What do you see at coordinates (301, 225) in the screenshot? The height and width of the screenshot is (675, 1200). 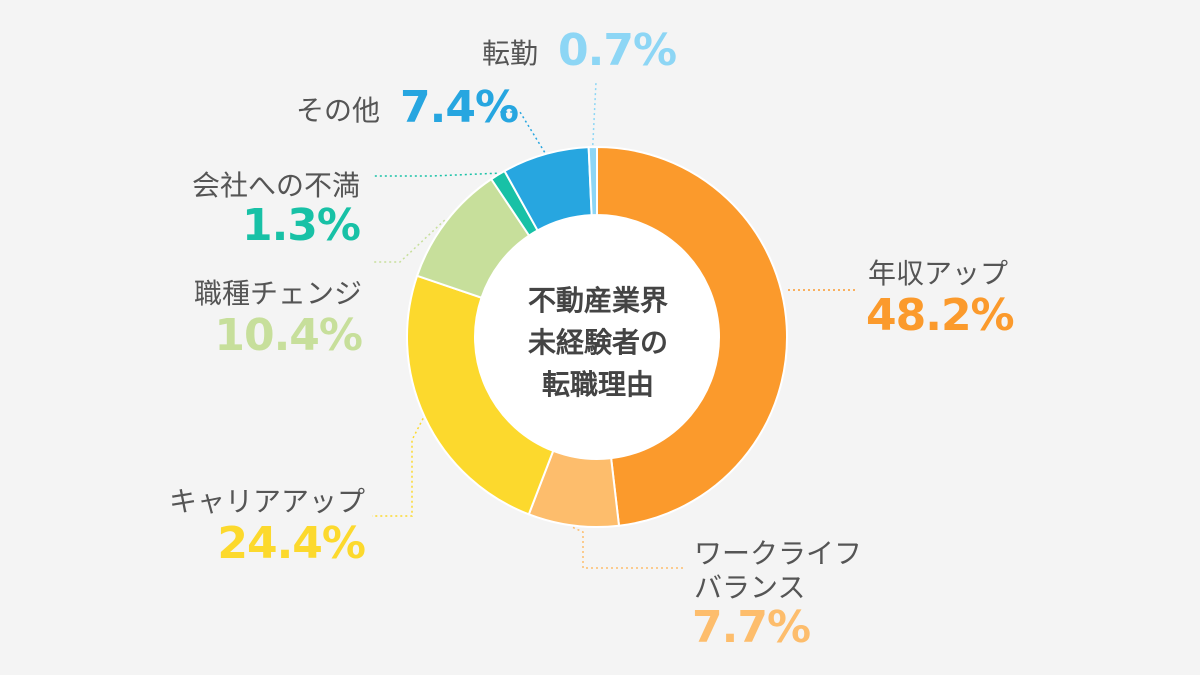 I see `label-dissatisfaction-value: 1.3%` at bounding box center [301, 225].